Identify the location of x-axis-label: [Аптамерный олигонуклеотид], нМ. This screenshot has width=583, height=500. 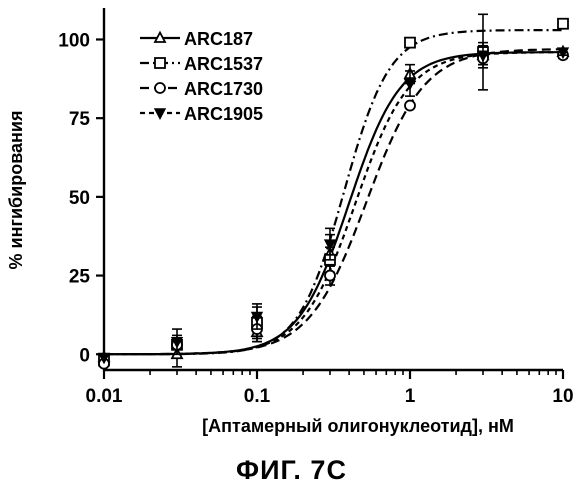
(358, 426).